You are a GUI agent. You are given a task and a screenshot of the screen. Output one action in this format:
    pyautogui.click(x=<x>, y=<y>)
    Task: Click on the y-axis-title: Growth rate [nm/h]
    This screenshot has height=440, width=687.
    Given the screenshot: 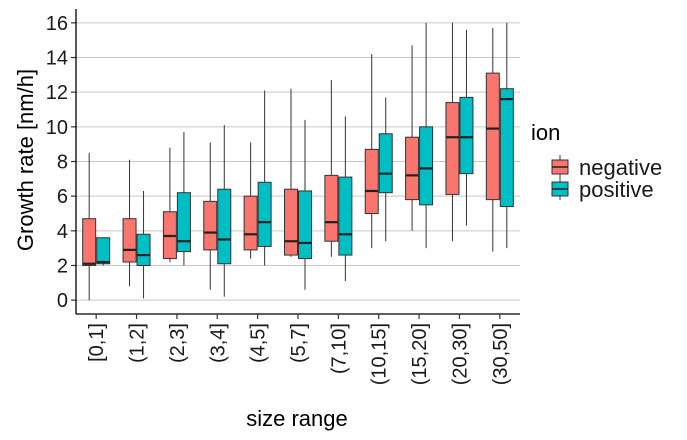 What is the action you would take?
    pyautogui.click(x=25, y=160)
    